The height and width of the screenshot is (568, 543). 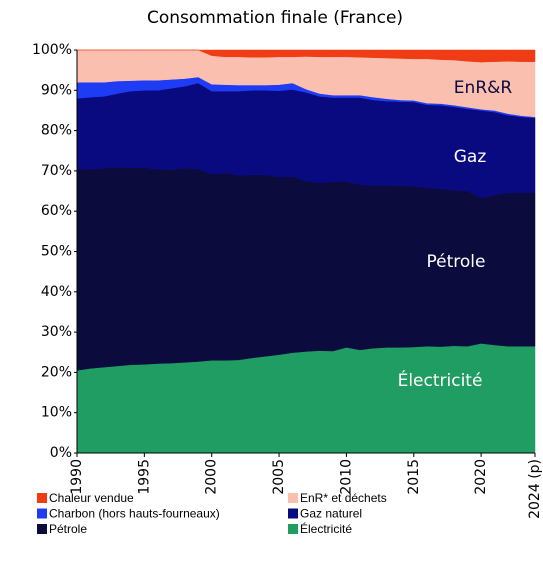 I want to click on legend-label: Électricité, so click(x=326, y=528).